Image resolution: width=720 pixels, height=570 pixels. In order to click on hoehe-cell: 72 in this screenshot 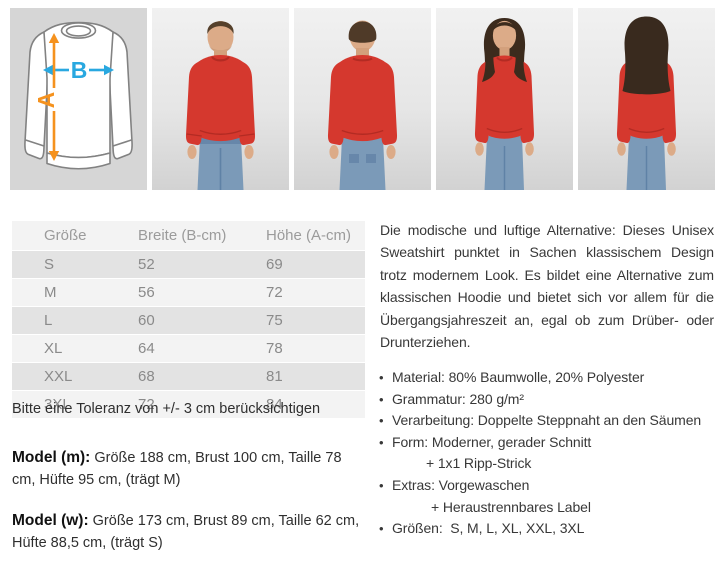, I will do `click(315, 292)`.